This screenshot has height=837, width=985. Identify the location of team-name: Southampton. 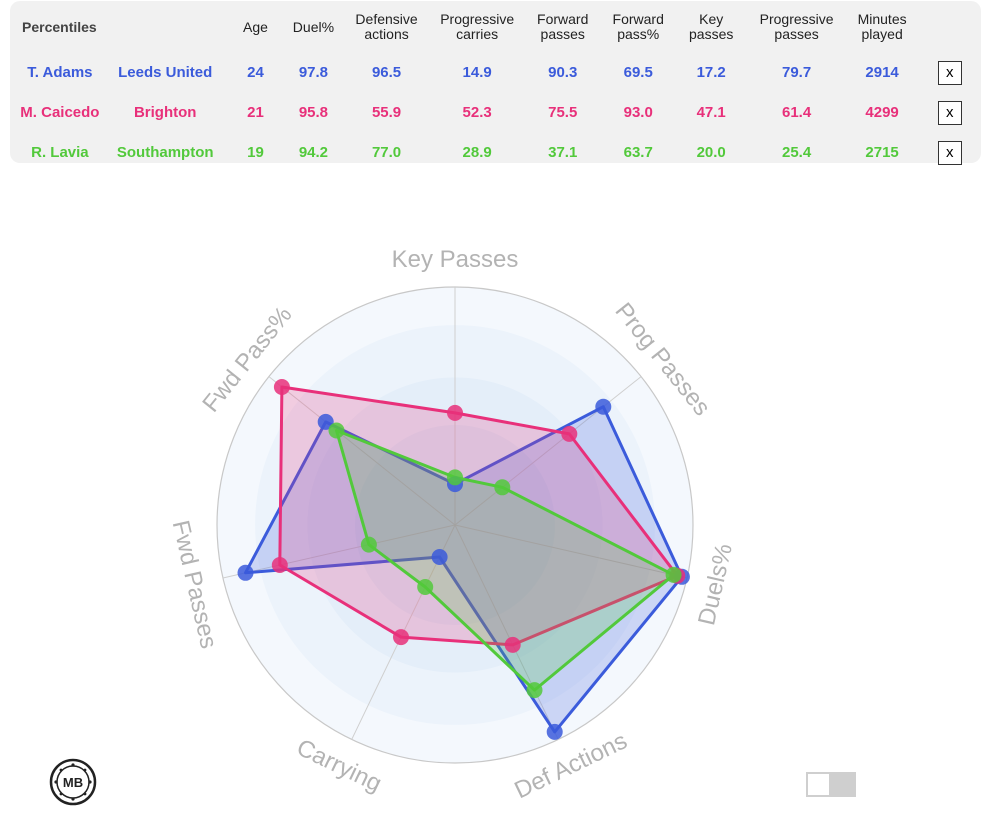
(165, 152).